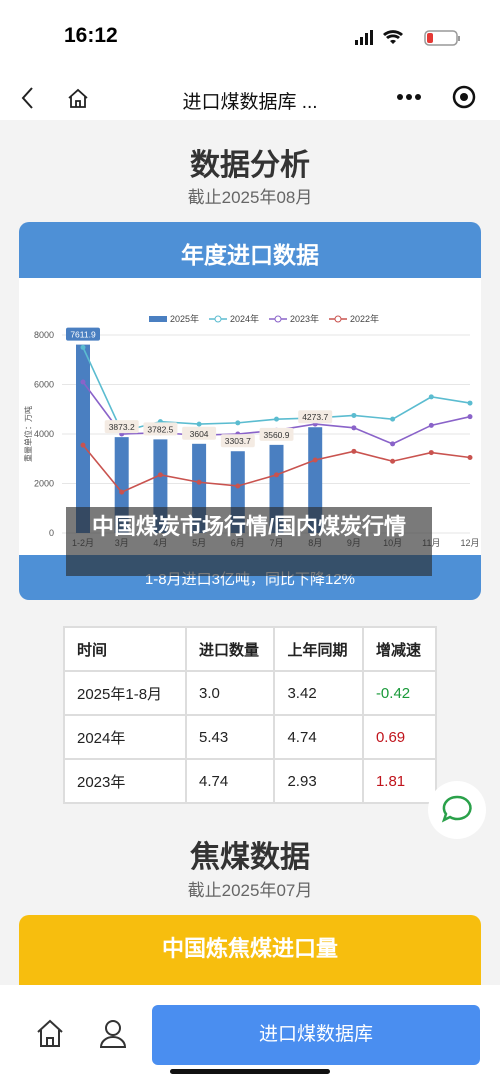 Image resolution: width=500 pixels, height=1083 pixels. What do you see at coordinates (399, 781) in the screenshot?
I see `cell: 1.81` at bounding box center [399, 781].